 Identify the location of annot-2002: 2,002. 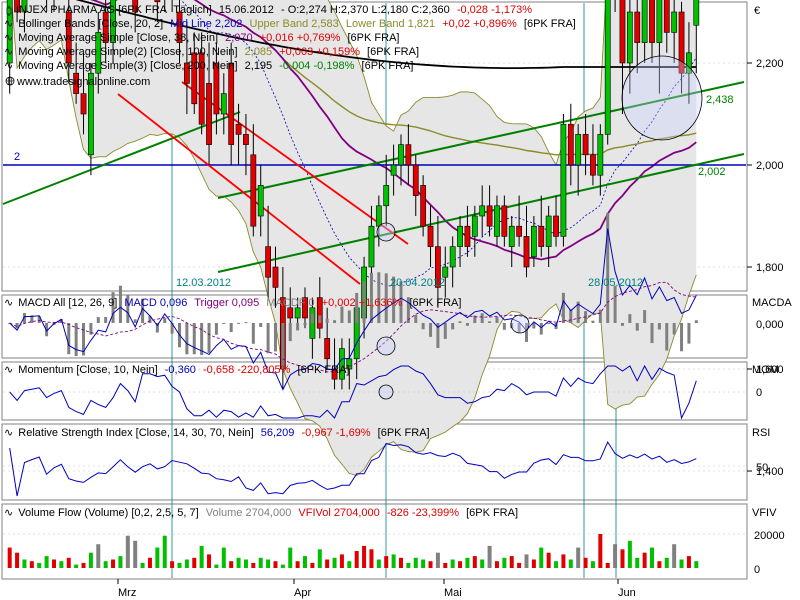
(712, 172).